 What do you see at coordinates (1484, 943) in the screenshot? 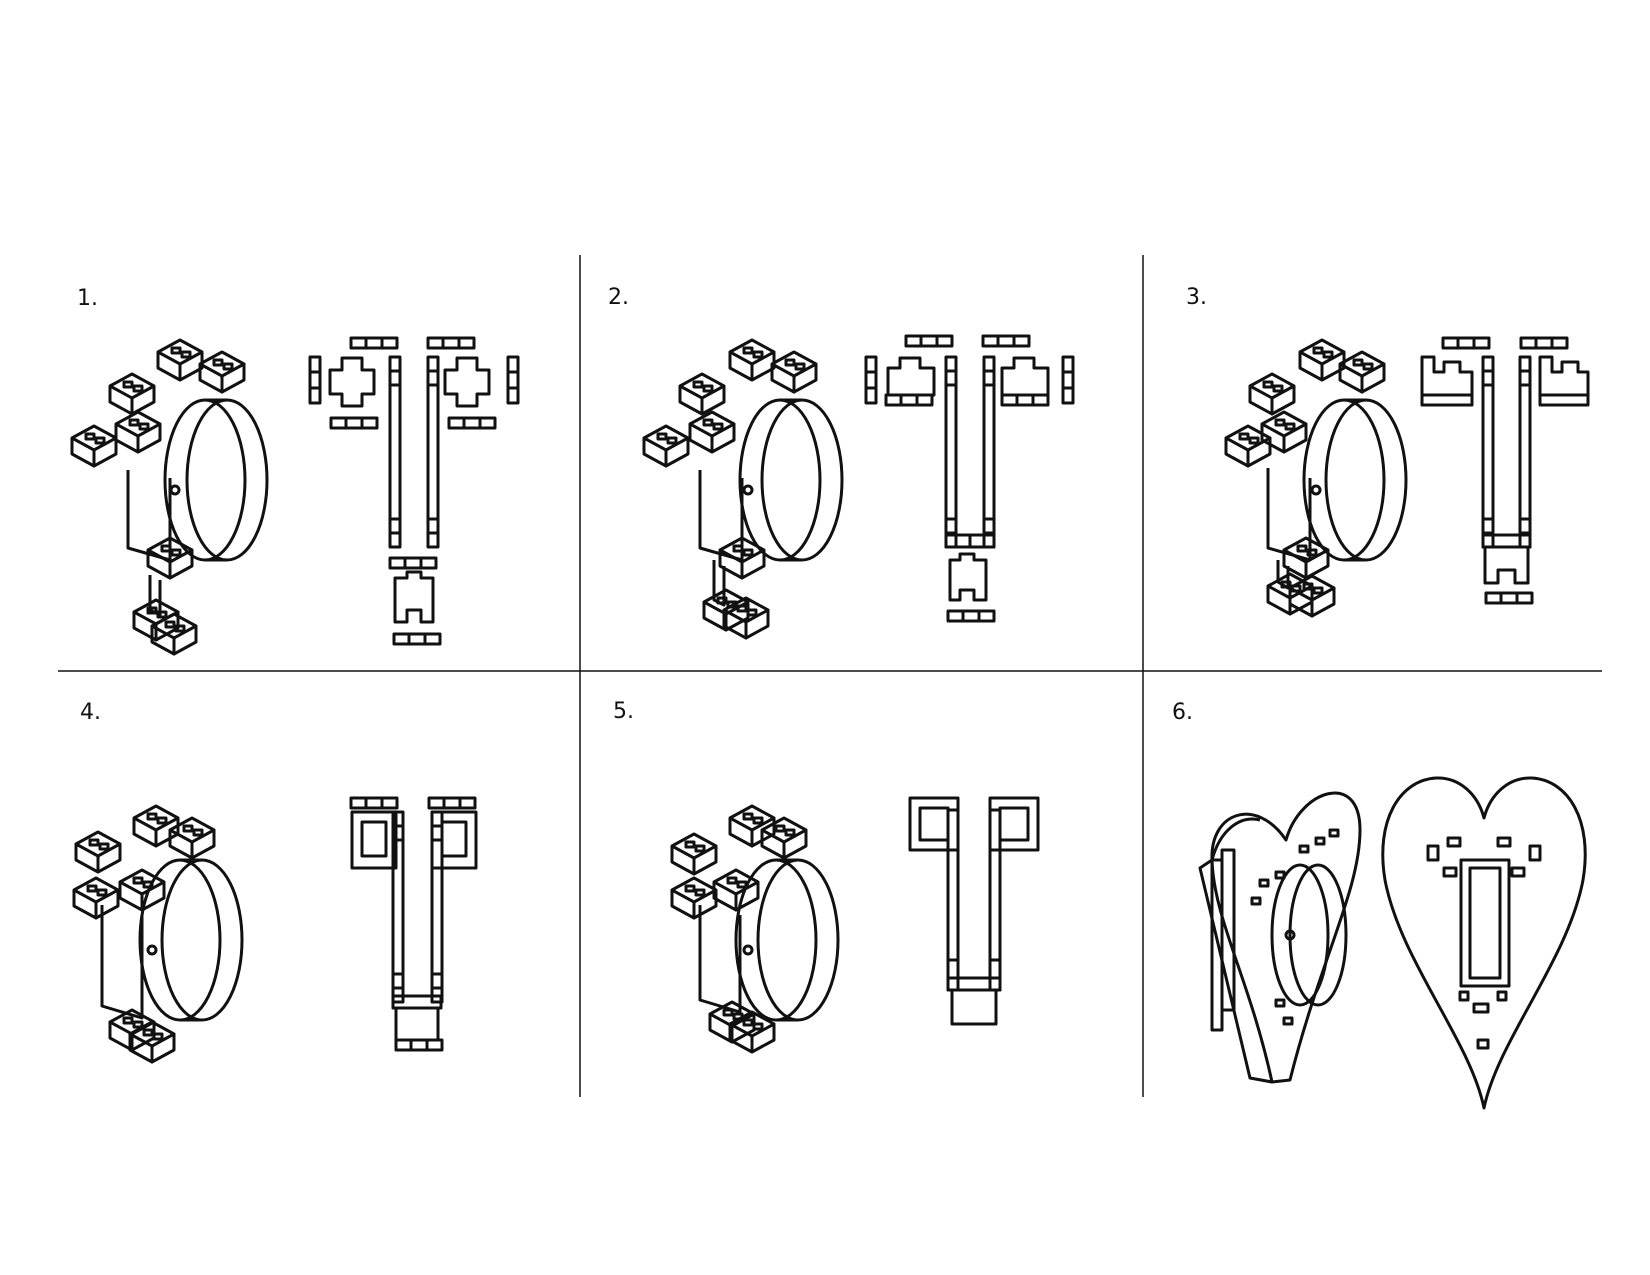
I see `step-6-flat-heart` at bounding box center [1484, 943].